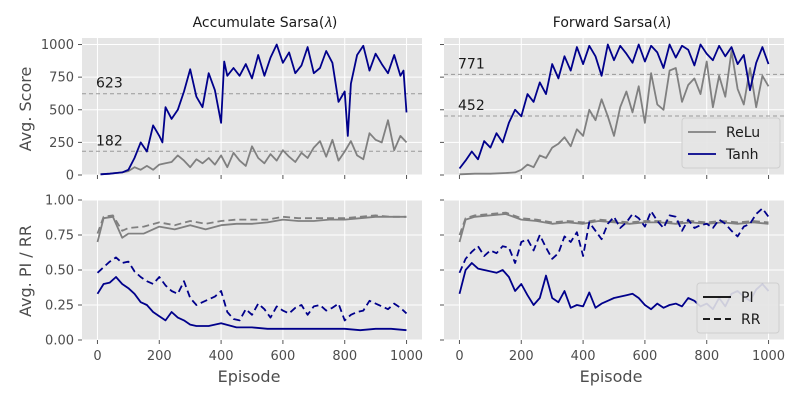 This screenshot has width=800, height=400. Describe the element at coordinates (109, 141) in the screenshot. I see `reference-label: 182` at that location.